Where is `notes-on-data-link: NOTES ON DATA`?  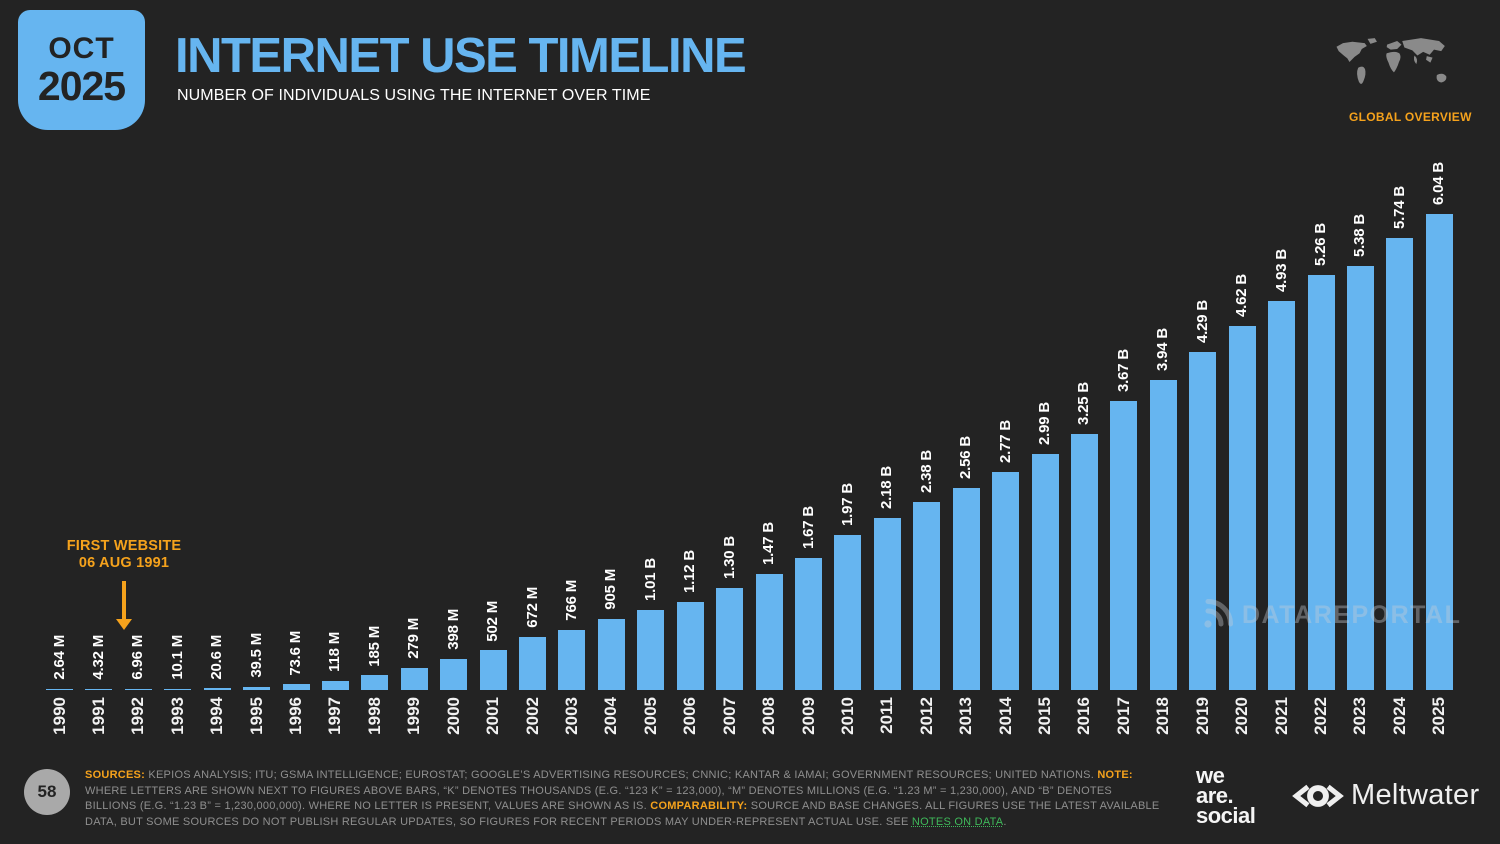
notes-on-data-link: NOTES ON DATA is located at coordinates (957, 821).